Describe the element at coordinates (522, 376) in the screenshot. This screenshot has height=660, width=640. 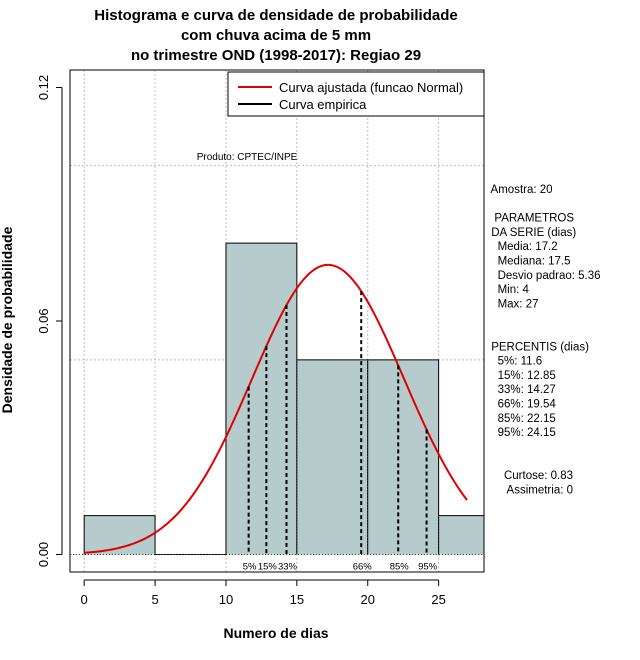
I see `stats-line: 15%: 12.85` at that location.